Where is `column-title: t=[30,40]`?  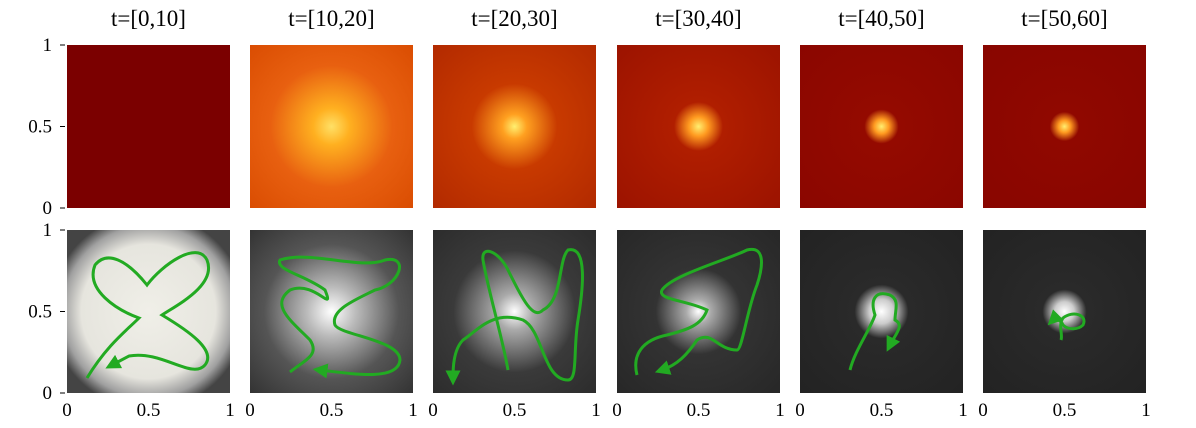
column-title: t=[30,40] is located at coordinates (698, 18).